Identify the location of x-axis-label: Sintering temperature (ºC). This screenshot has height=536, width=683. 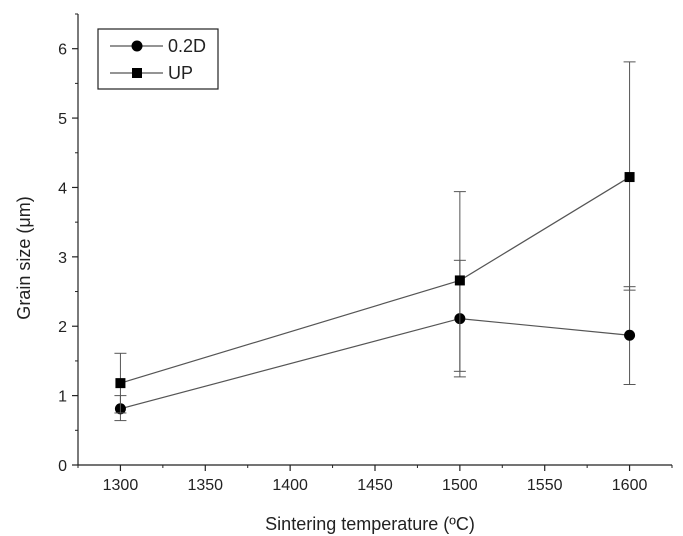
(370, 524).